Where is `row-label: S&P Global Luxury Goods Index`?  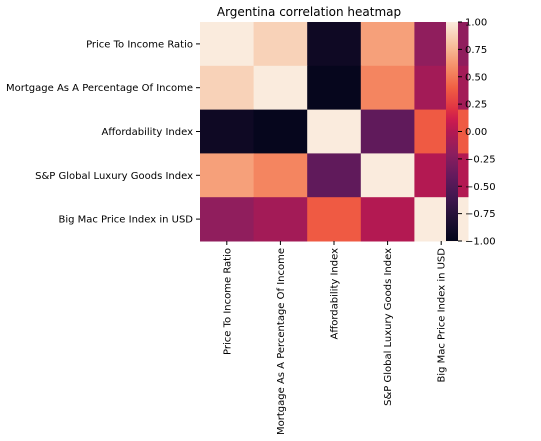 row-label: S&P Global Luxury Goods Index is located at coordinates (114, 176).